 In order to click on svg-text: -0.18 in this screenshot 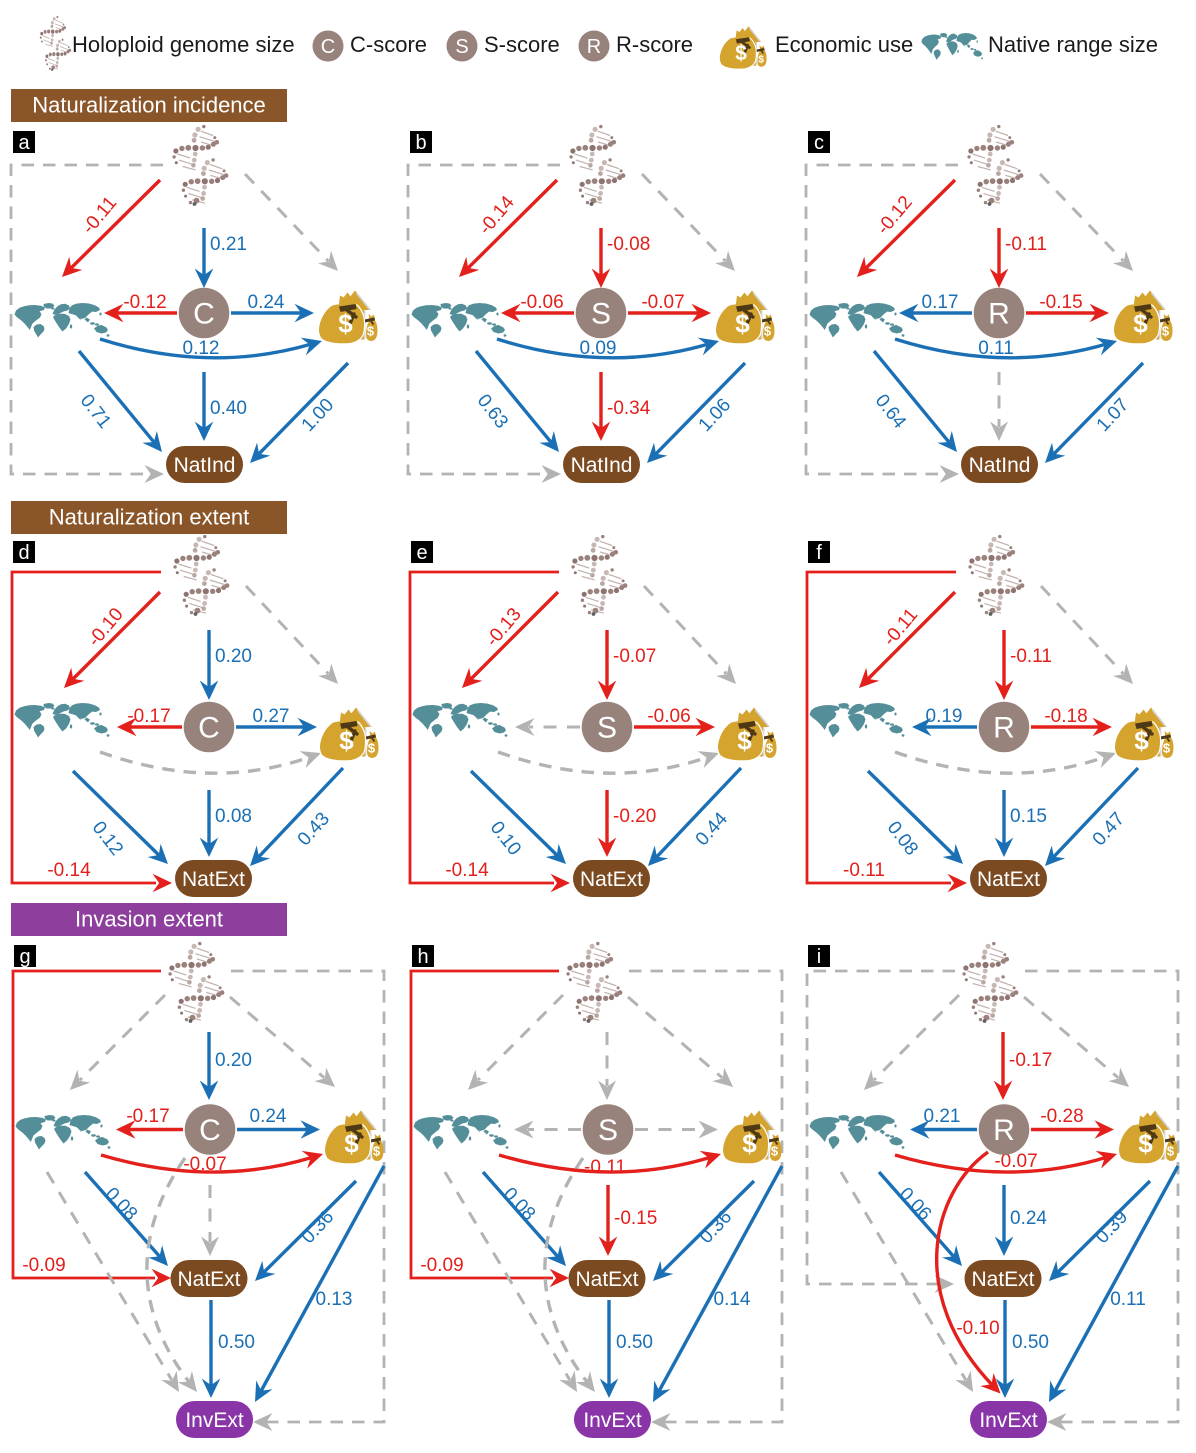, I will do `click(1065, 716)`.